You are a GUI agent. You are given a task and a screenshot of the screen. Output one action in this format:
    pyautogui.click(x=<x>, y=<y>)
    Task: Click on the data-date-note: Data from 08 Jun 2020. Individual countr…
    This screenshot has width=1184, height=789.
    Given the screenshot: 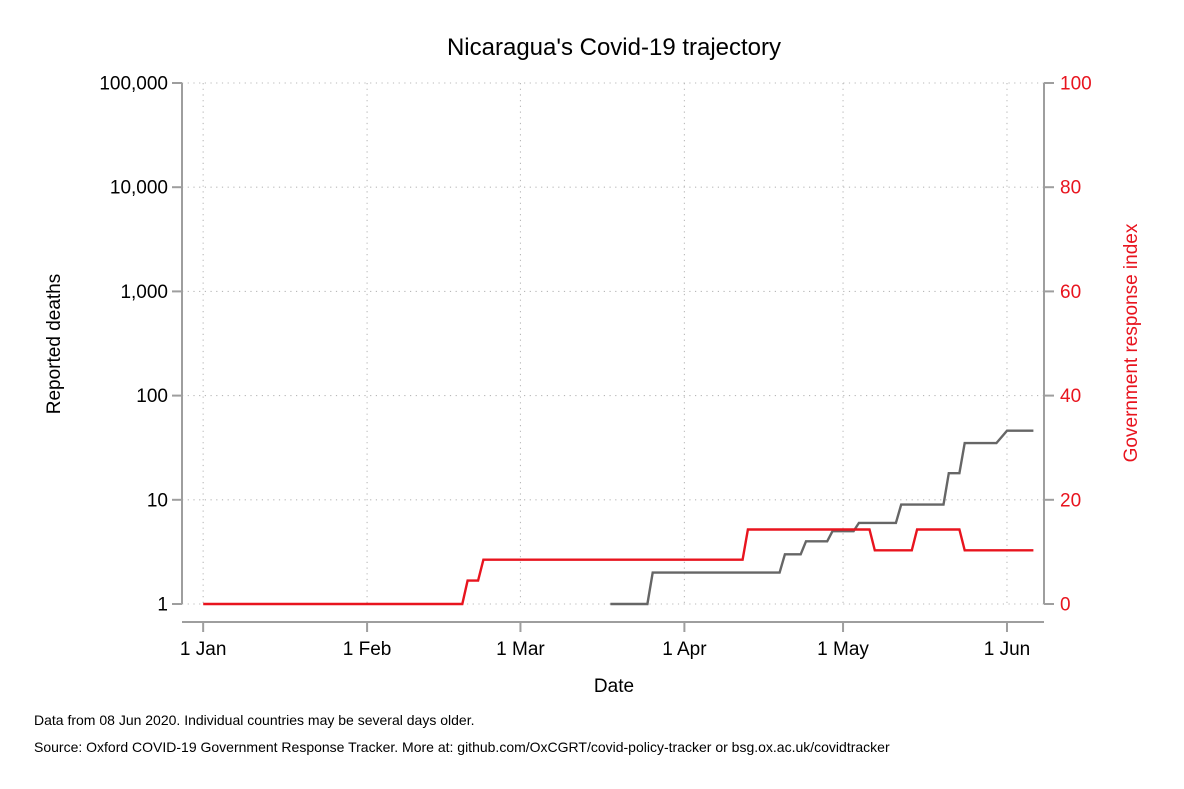 What is the action you would take?
    pyautogui.click(x=254, y=720)
    